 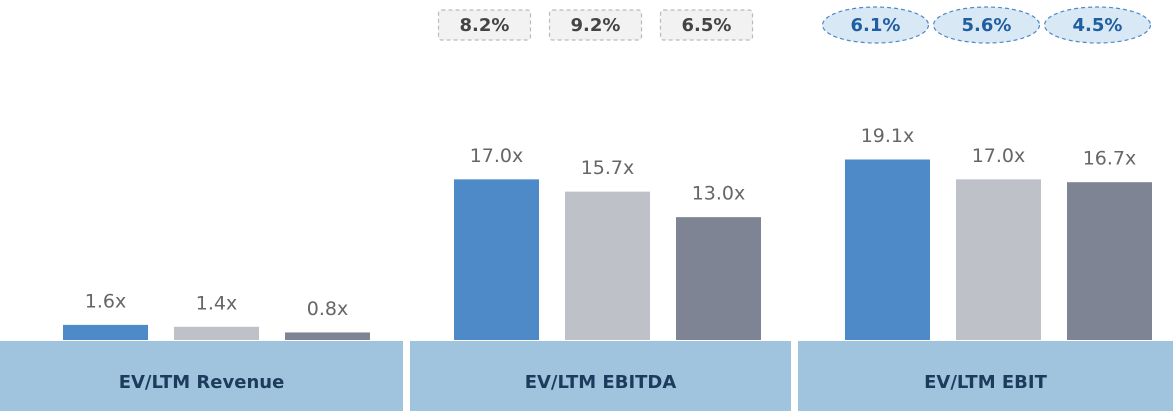 What do you see at coordinates (719, 194) in the screenshot?
I see `value-label: 13.0x` at bounding box center [719, 194].